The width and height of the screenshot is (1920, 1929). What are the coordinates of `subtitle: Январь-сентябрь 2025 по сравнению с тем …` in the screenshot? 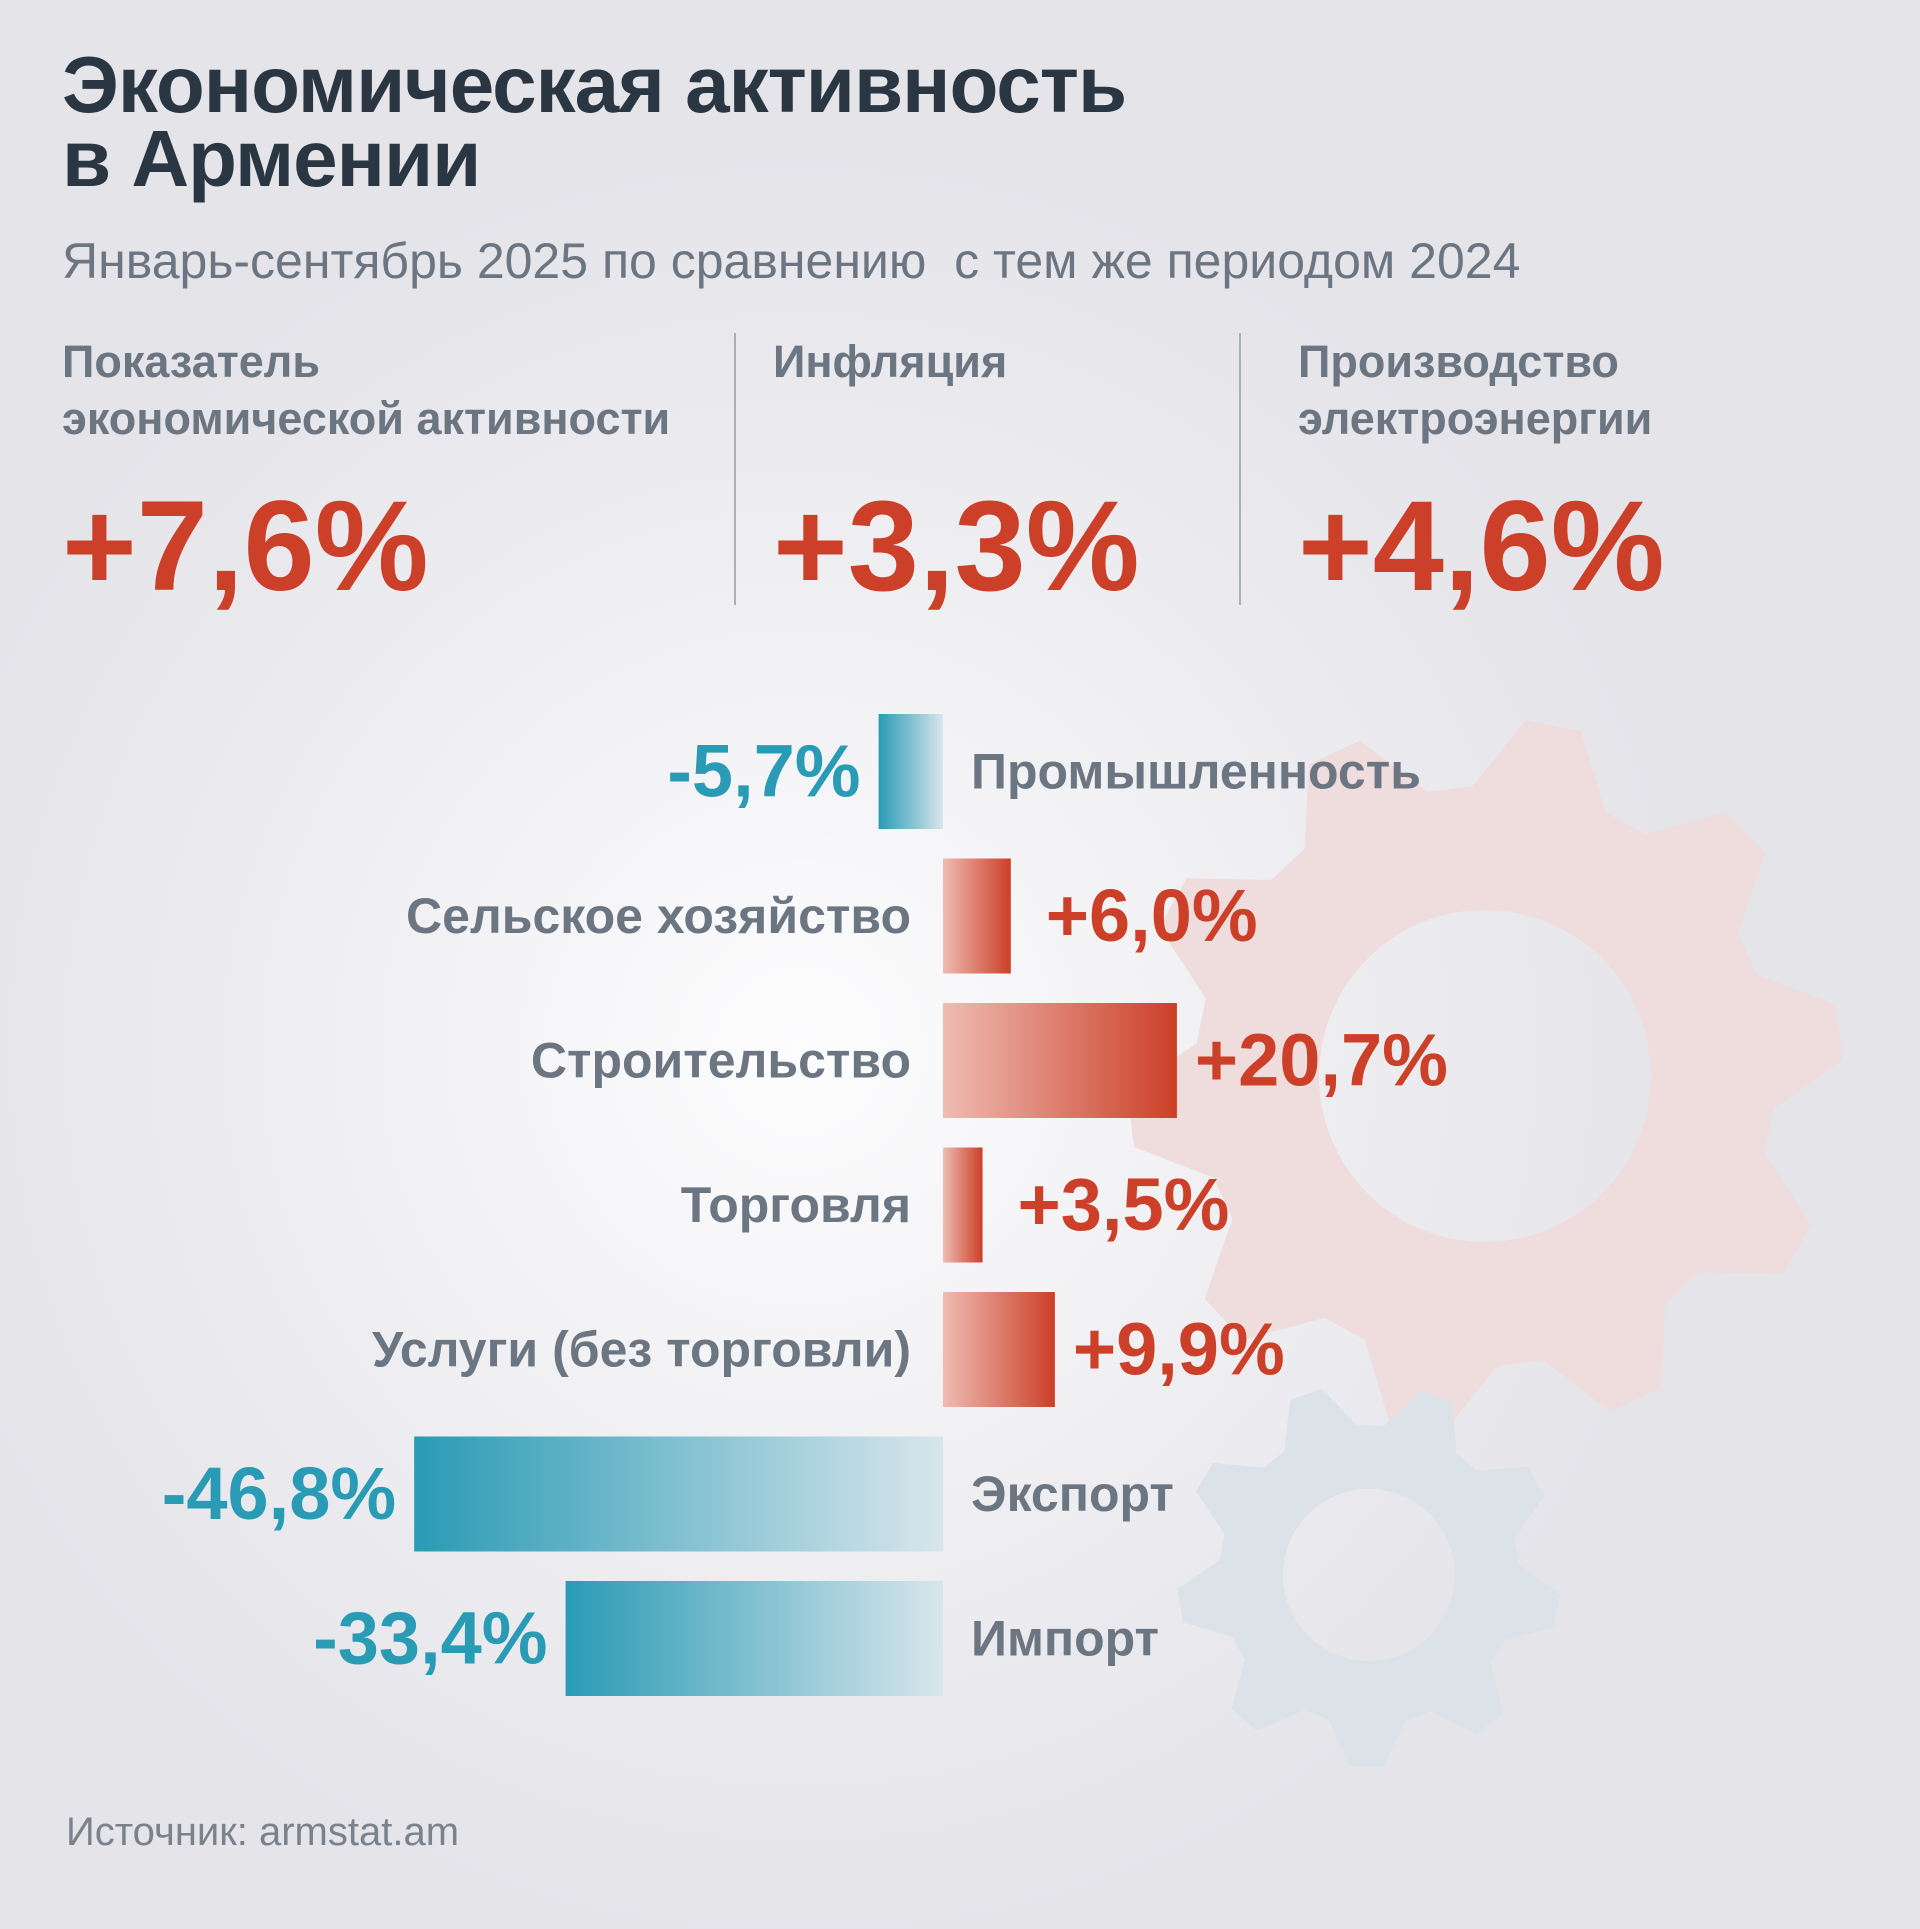 It's located at (791, 261).